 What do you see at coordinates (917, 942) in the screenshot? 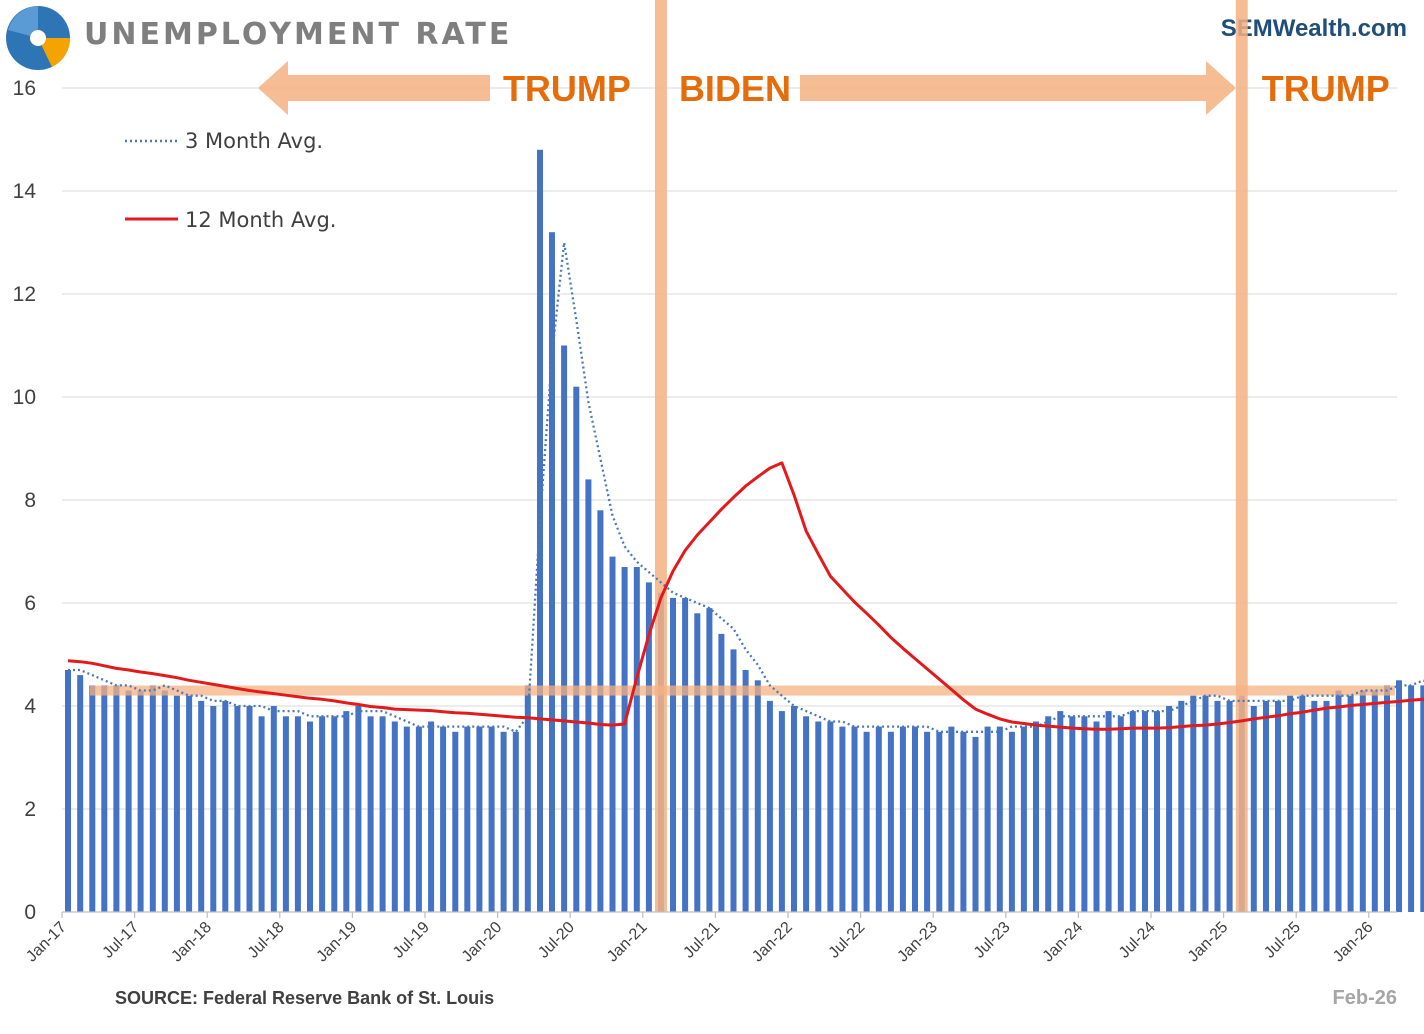
I see `x-tick-label: Jan-23` at bounding box center [917, 942].